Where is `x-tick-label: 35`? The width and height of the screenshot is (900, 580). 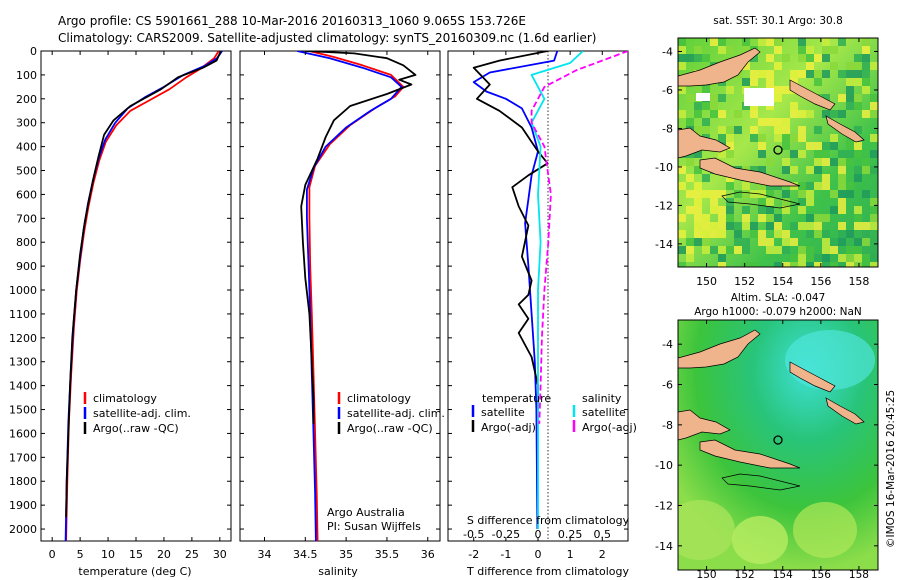
x-tick-label: 35 is located at coordinates (346, 554).